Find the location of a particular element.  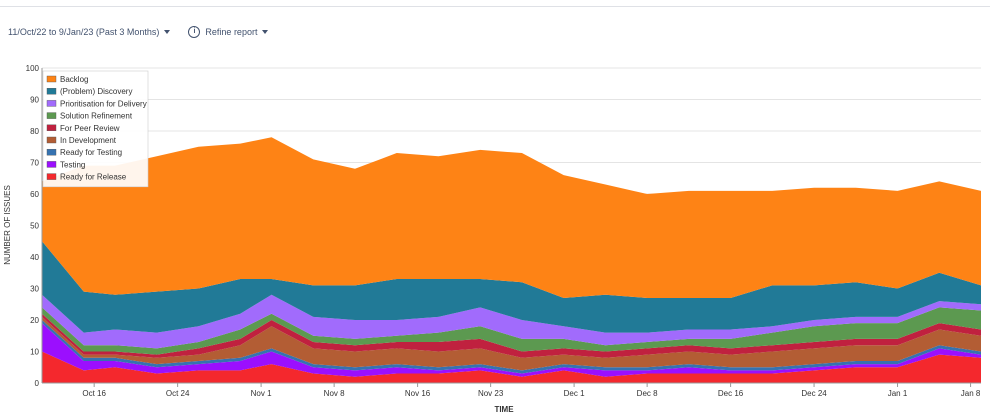

y-tick-label: 50 is located at coordinates (34, 226).